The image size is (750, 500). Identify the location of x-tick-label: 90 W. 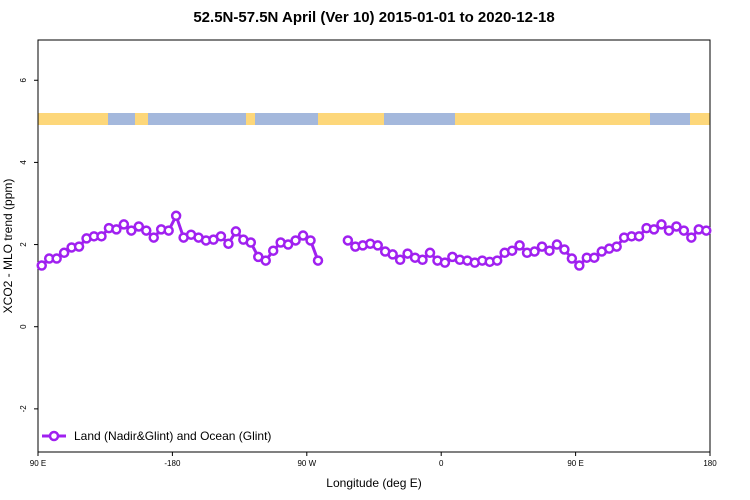
(306, 463).